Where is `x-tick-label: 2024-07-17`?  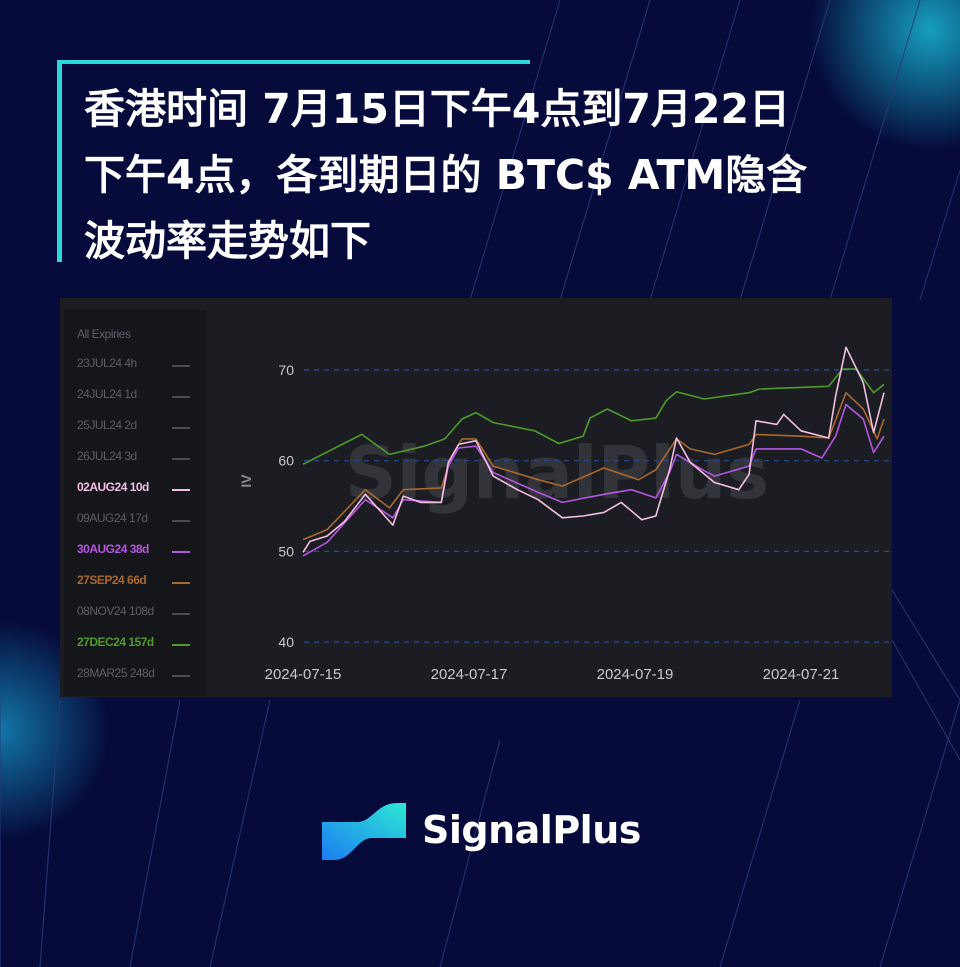
x-tick-label: 2024-07-17 is located at coordinates (469, 674).